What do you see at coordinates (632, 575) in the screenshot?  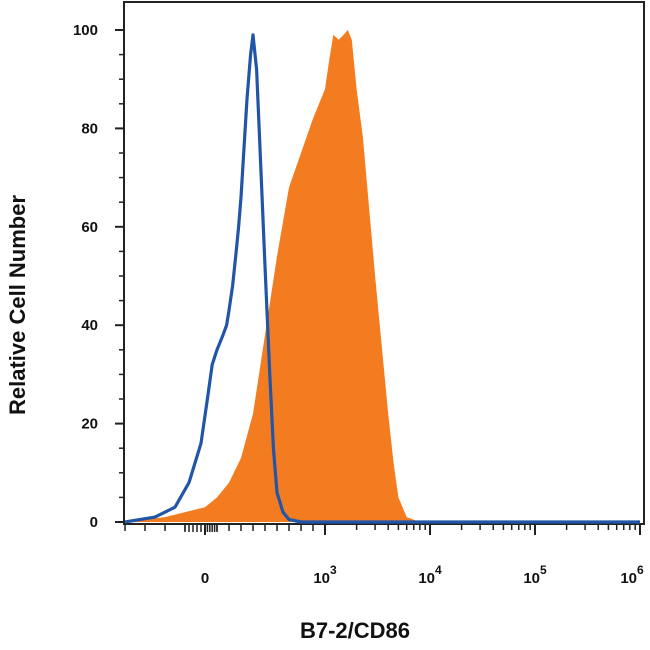 I see `x-tick-label: 10⁶` at bounding box center [632, 575].